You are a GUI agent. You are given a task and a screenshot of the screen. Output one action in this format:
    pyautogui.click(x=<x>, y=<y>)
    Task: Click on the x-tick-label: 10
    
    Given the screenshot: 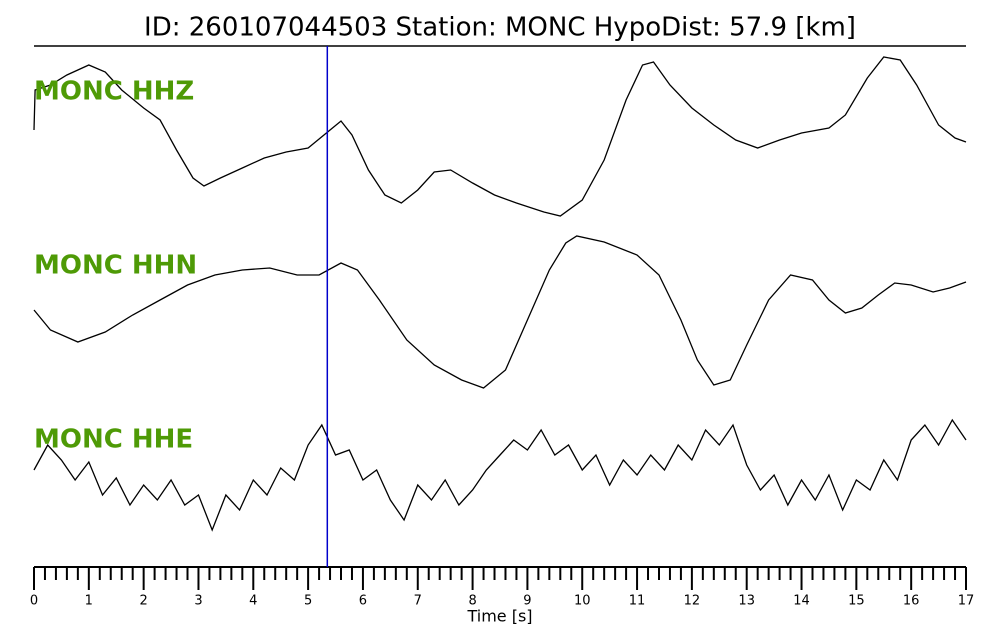 What is the action you would take?
    pyautogui.click(x=582, y=601)
    